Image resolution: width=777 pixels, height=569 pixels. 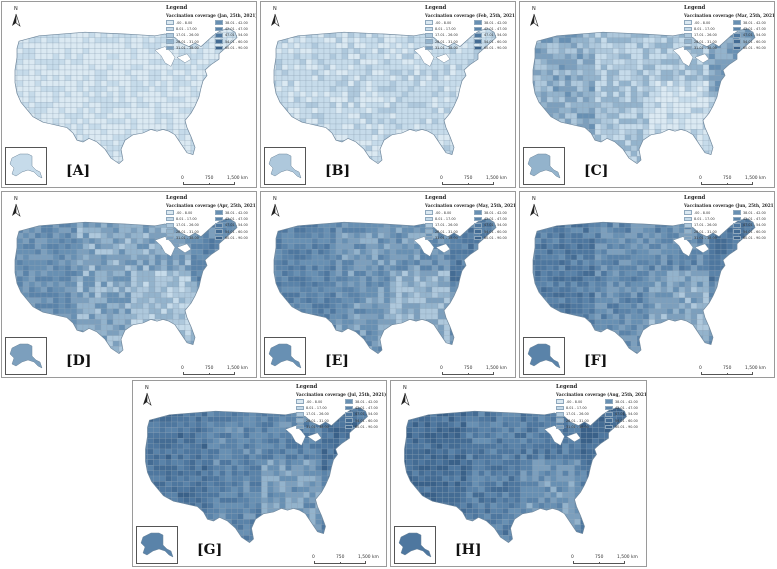 I want to click on legend-title: Legend, so click(x=177, y=8).